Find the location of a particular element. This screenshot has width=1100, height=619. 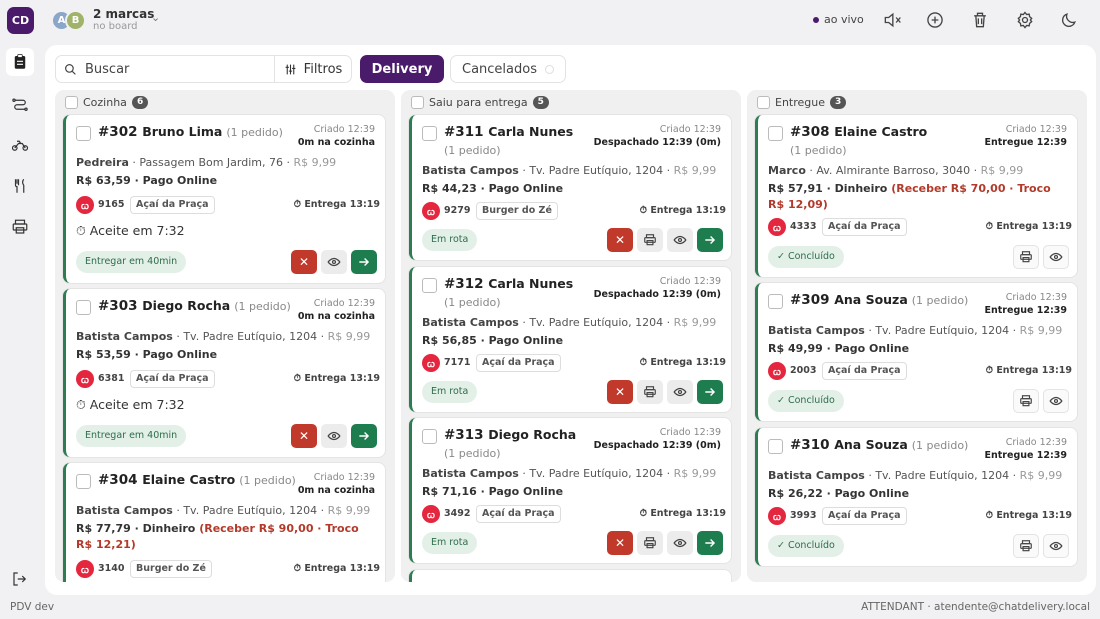

sidebar-item-routes is located at coordinates (20, 104).